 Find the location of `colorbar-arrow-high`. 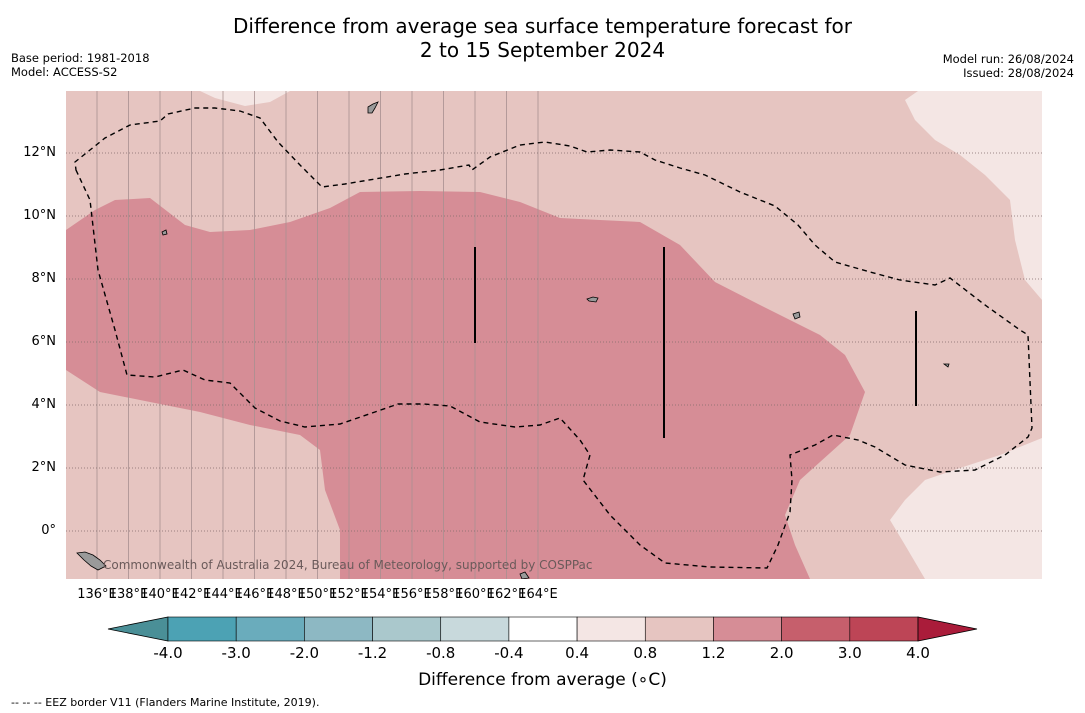

colorbar-arrow-high is located at coordinates (947, 629).